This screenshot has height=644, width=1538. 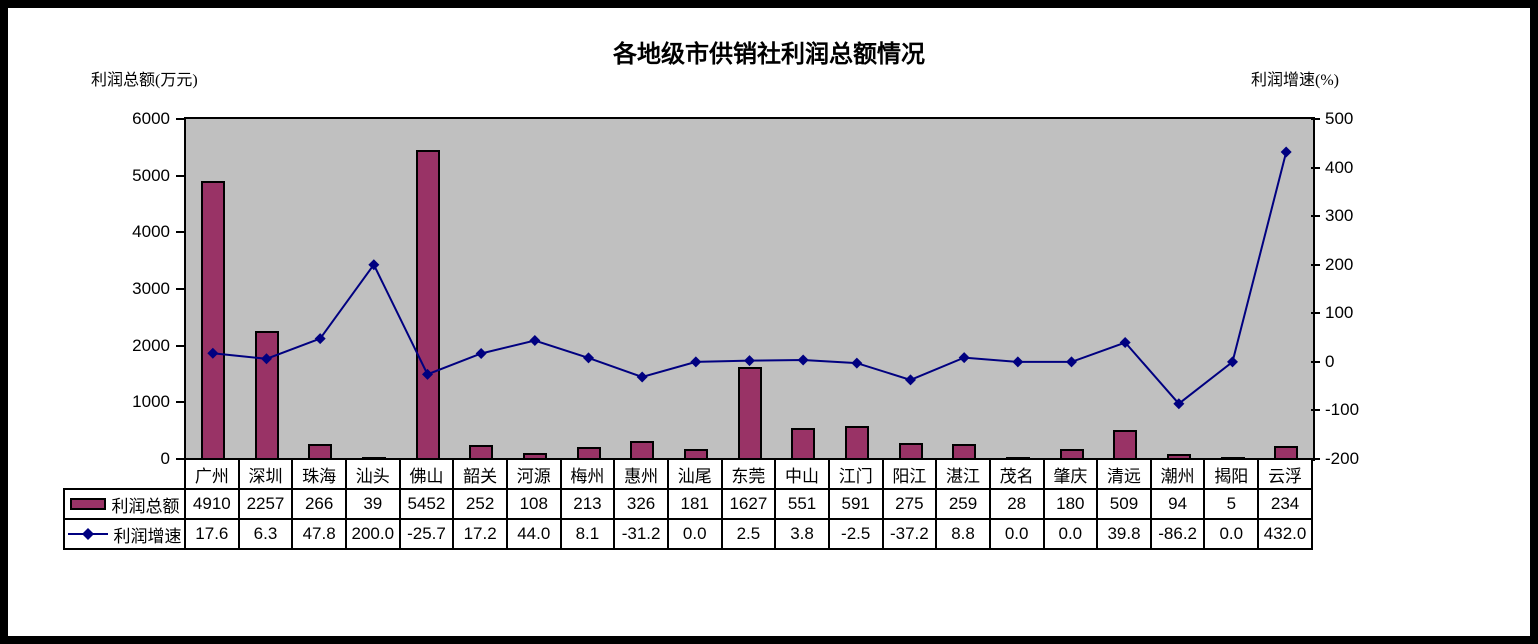 I want to click on category-cell: 湛江, so click(x=963, y=474).